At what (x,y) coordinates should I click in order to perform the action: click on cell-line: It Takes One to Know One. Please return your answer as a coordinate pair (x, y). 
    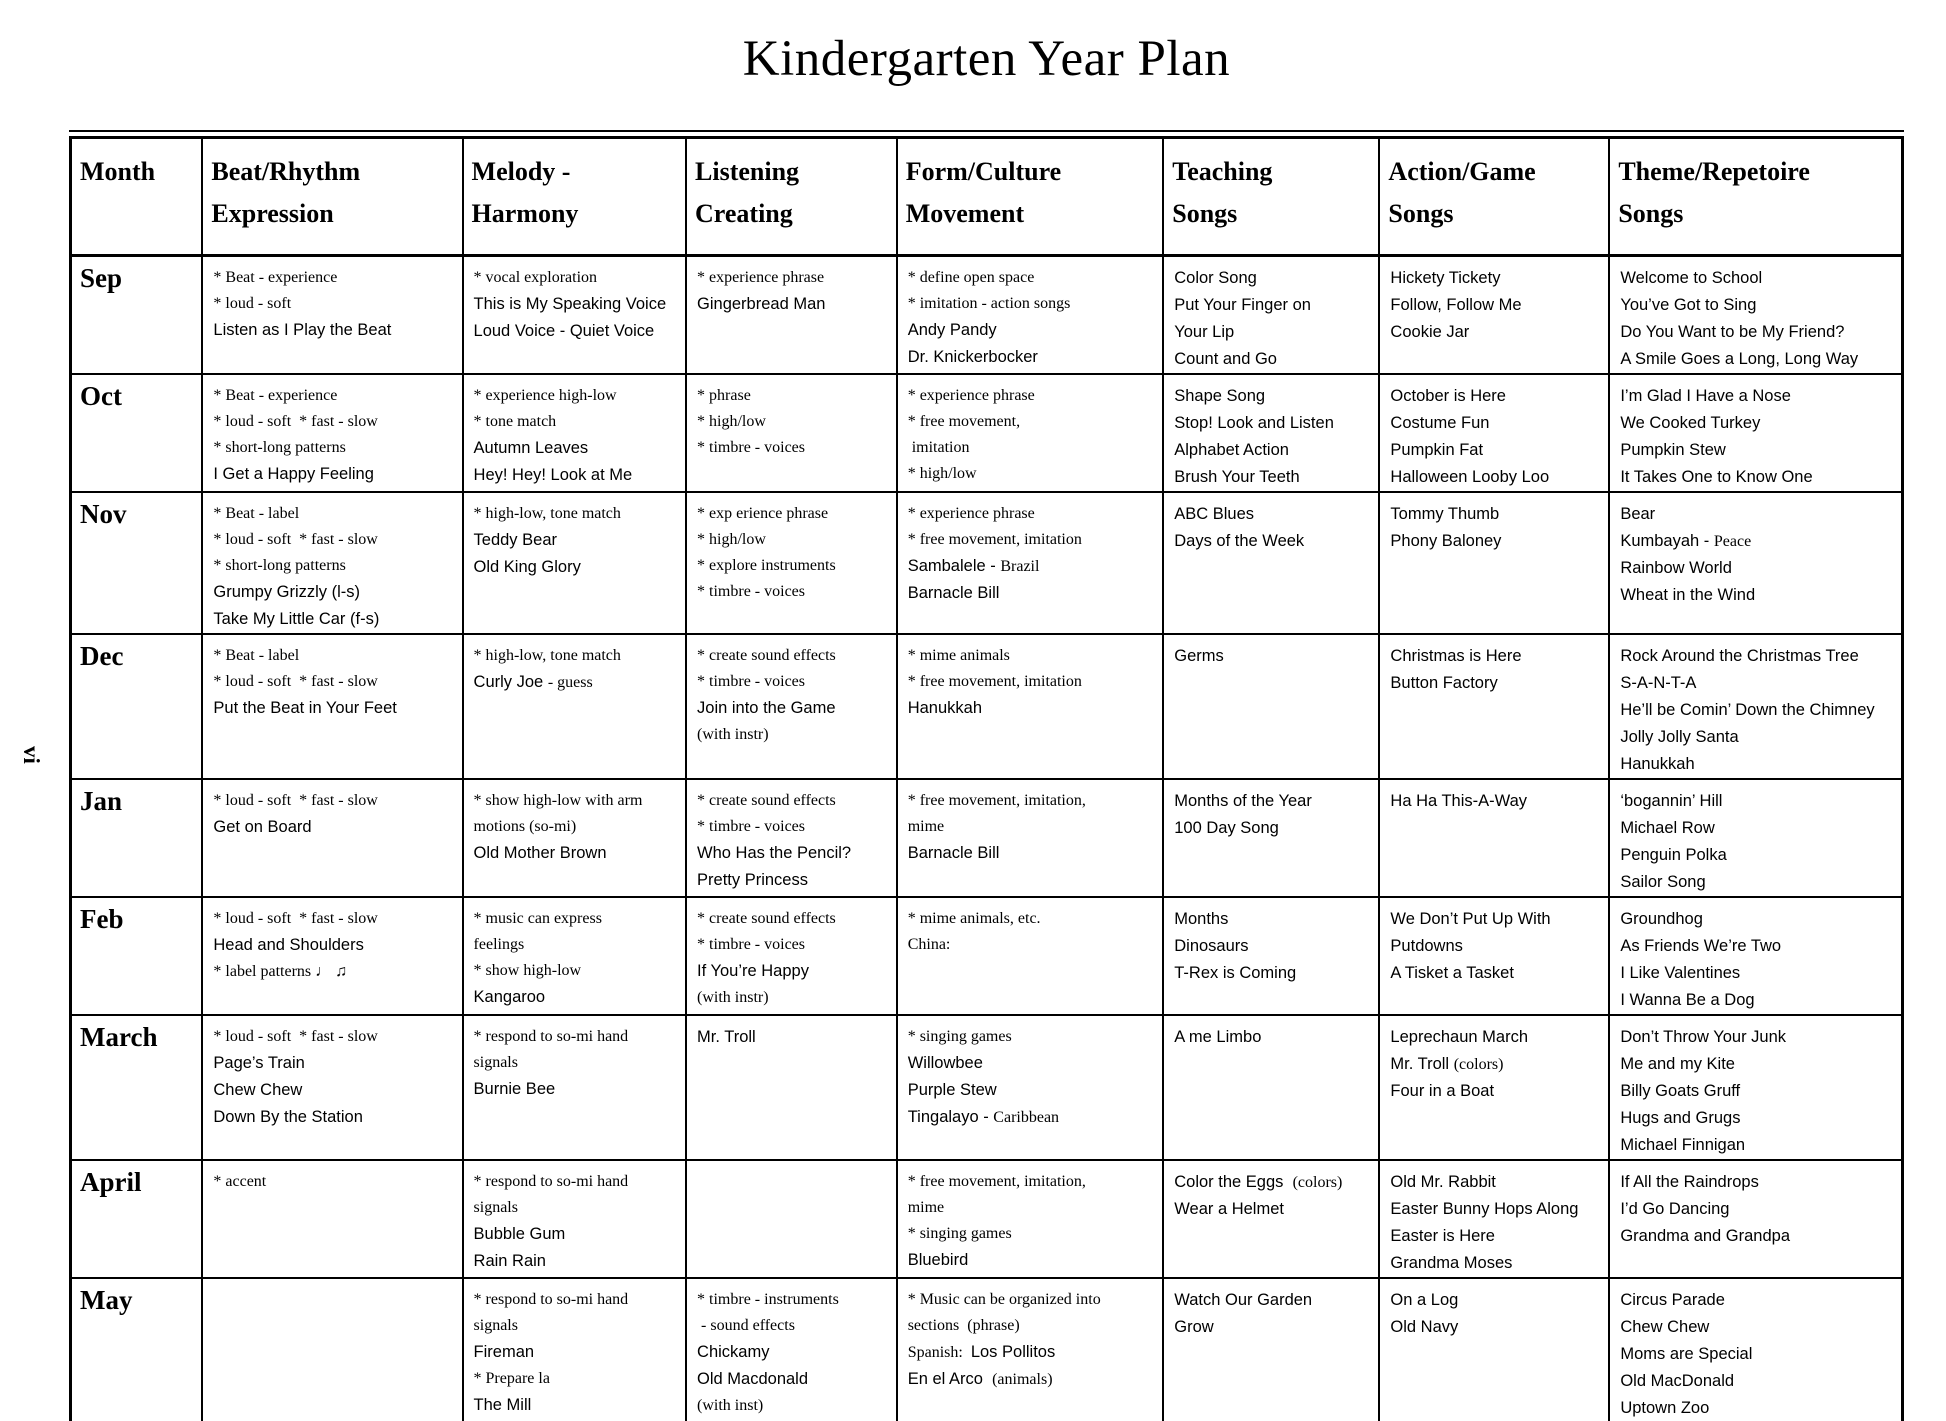
    Looking at the image, I should click on (1757, 477).